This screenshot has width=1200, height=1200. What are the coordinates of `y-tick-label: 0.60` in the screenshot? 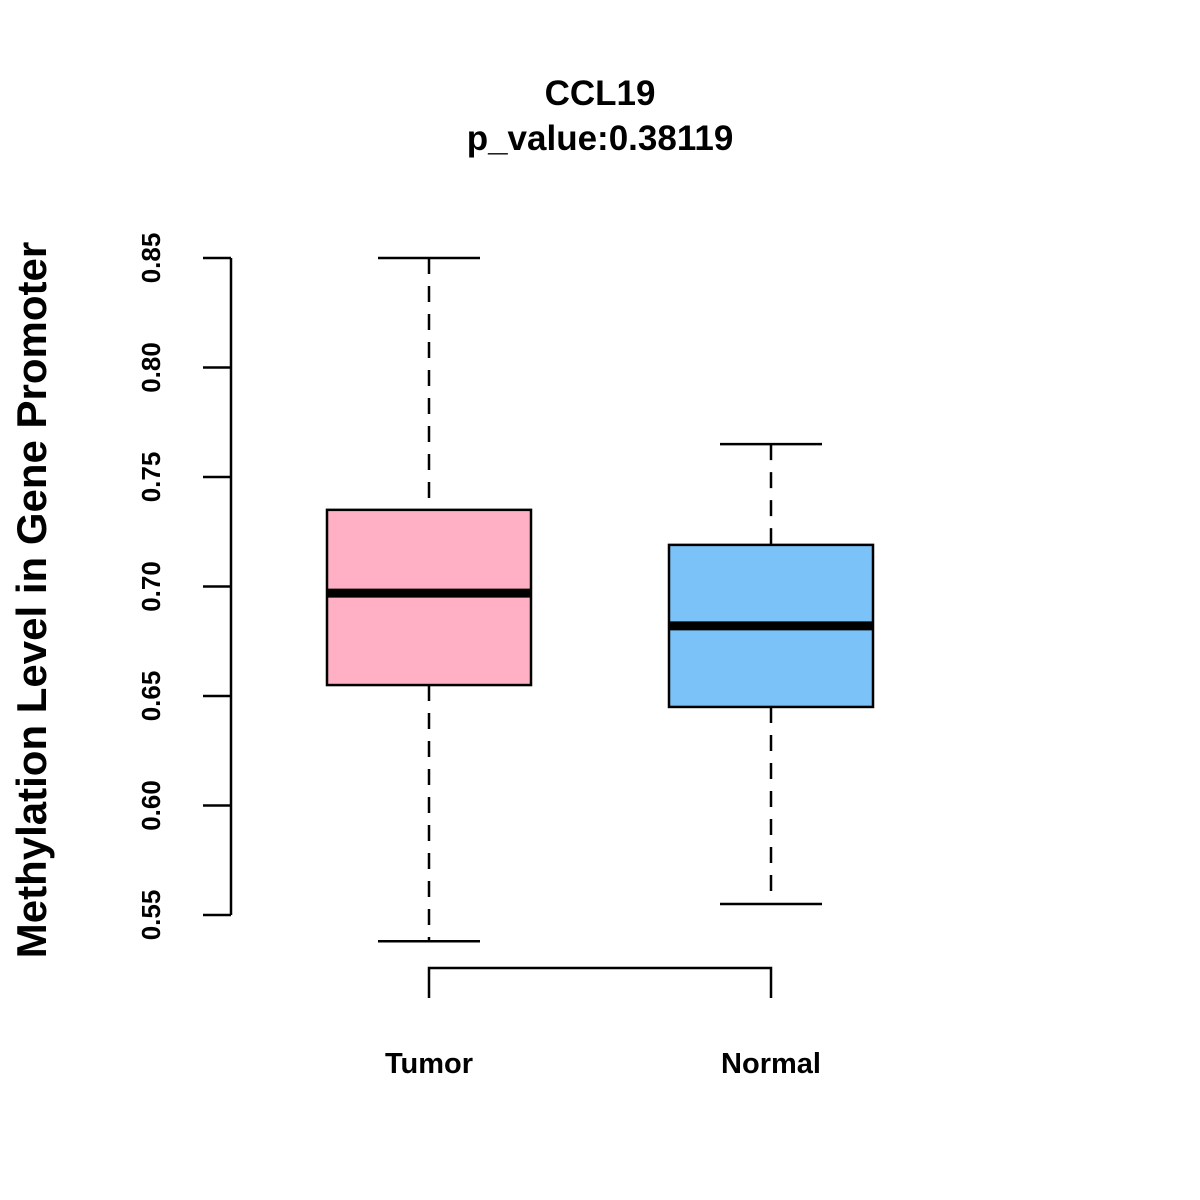 It's located at (151, 805).